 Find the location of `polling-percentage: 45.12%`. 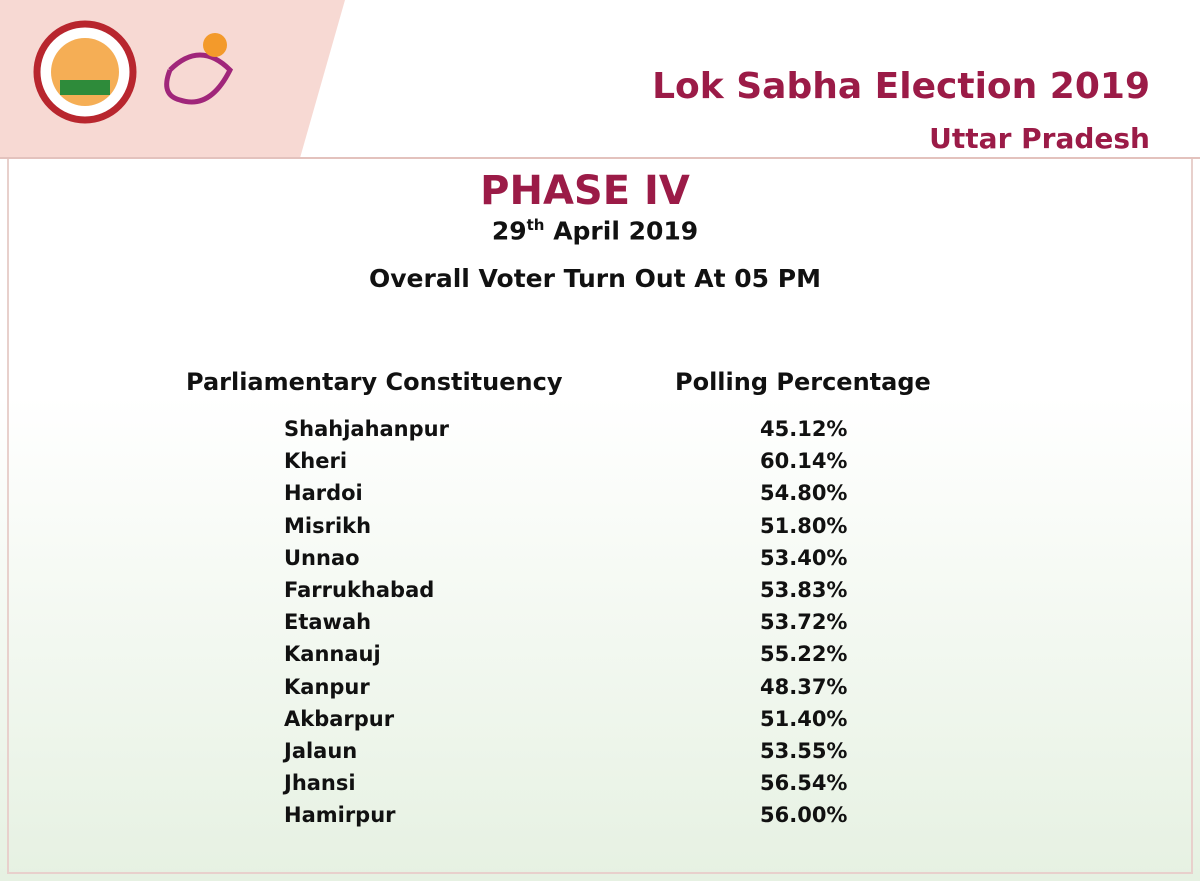

polling-percentage: 45.12% is located at coordinates (804, 429).